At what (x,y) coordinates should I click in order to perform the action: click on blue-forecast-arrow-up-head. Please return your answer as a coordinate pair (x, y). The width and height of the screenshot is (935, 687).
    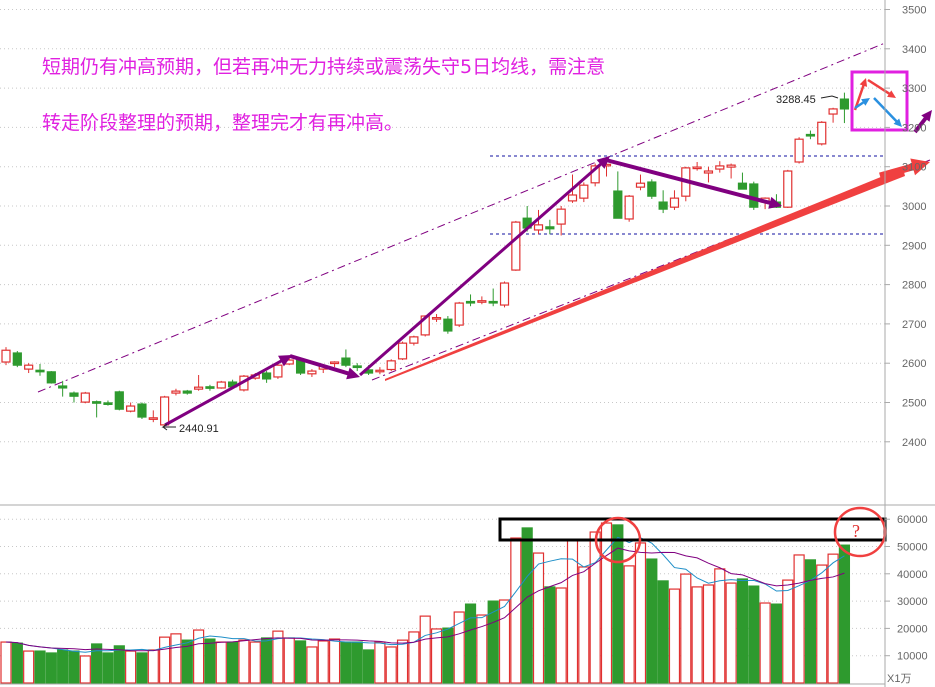
    Looking at the image, I should click on (865, 102).